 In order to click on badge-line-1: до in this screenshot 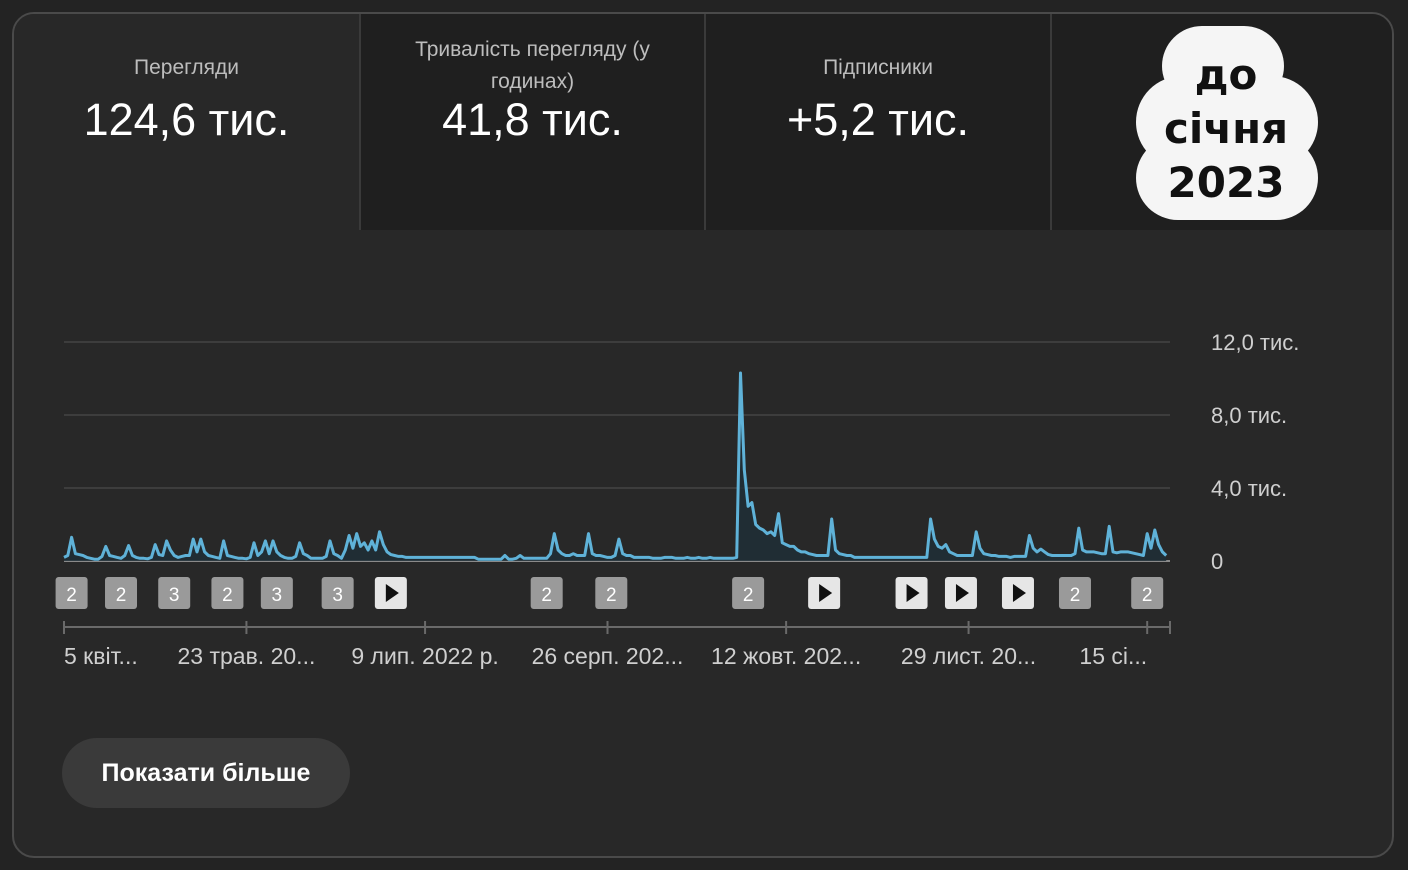, I will do `click(1226, 74)`.